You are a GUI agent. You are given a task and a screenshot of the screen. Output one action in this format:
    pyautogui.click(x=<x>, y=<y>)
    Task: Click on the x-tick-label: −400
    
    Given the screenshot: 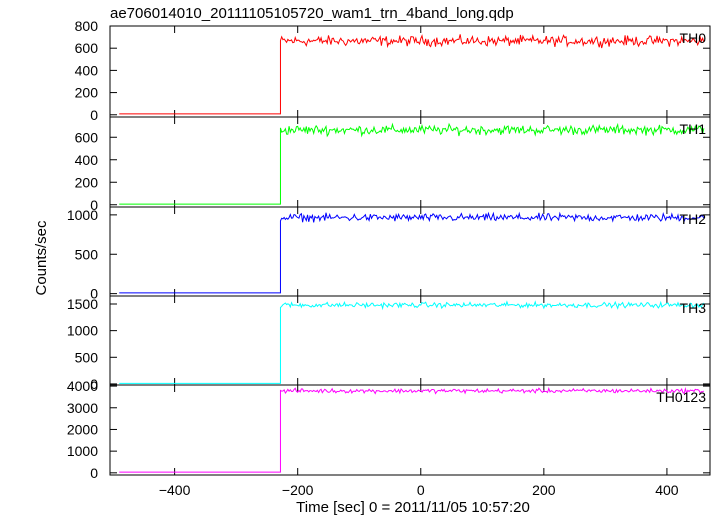 What is the action you would take?
    pyautogui.click(x=175, y=490)
    